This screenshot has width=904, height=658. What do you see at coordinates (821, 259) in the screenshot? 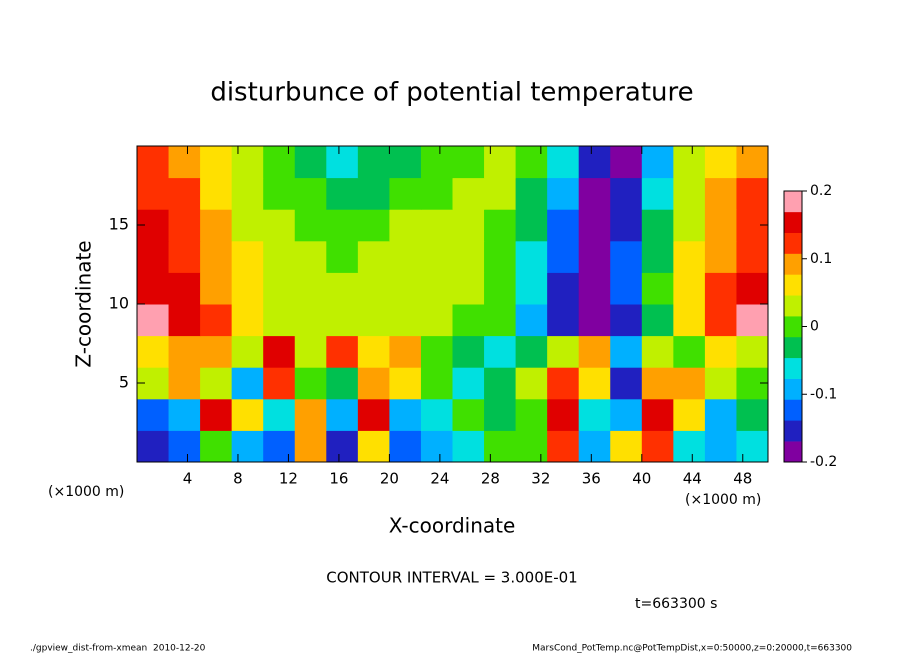
I see `colorbar-tick-label: 0.1` at bounding box center [821, 259].